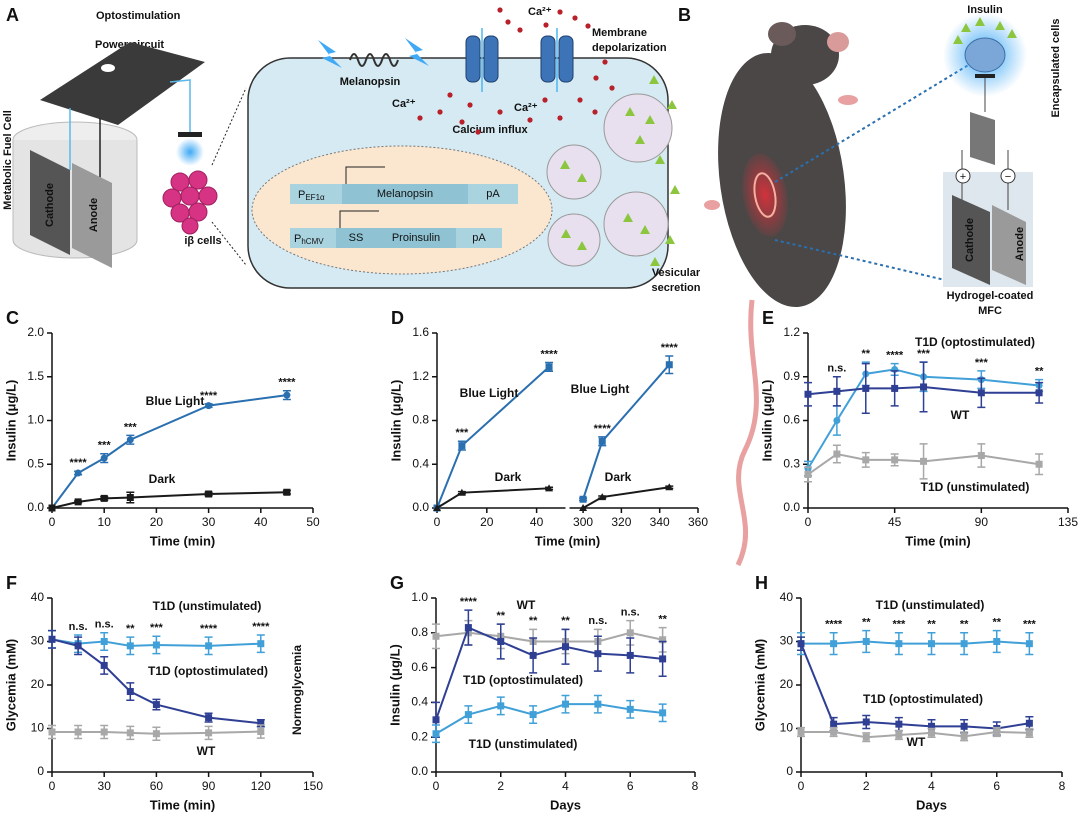 This screenshot has height=822, width=1080. What do you see at coordinates (990, 296) in the screenshot?
I see `label: Hydrogel-coated` at bounding box center [990, 296].